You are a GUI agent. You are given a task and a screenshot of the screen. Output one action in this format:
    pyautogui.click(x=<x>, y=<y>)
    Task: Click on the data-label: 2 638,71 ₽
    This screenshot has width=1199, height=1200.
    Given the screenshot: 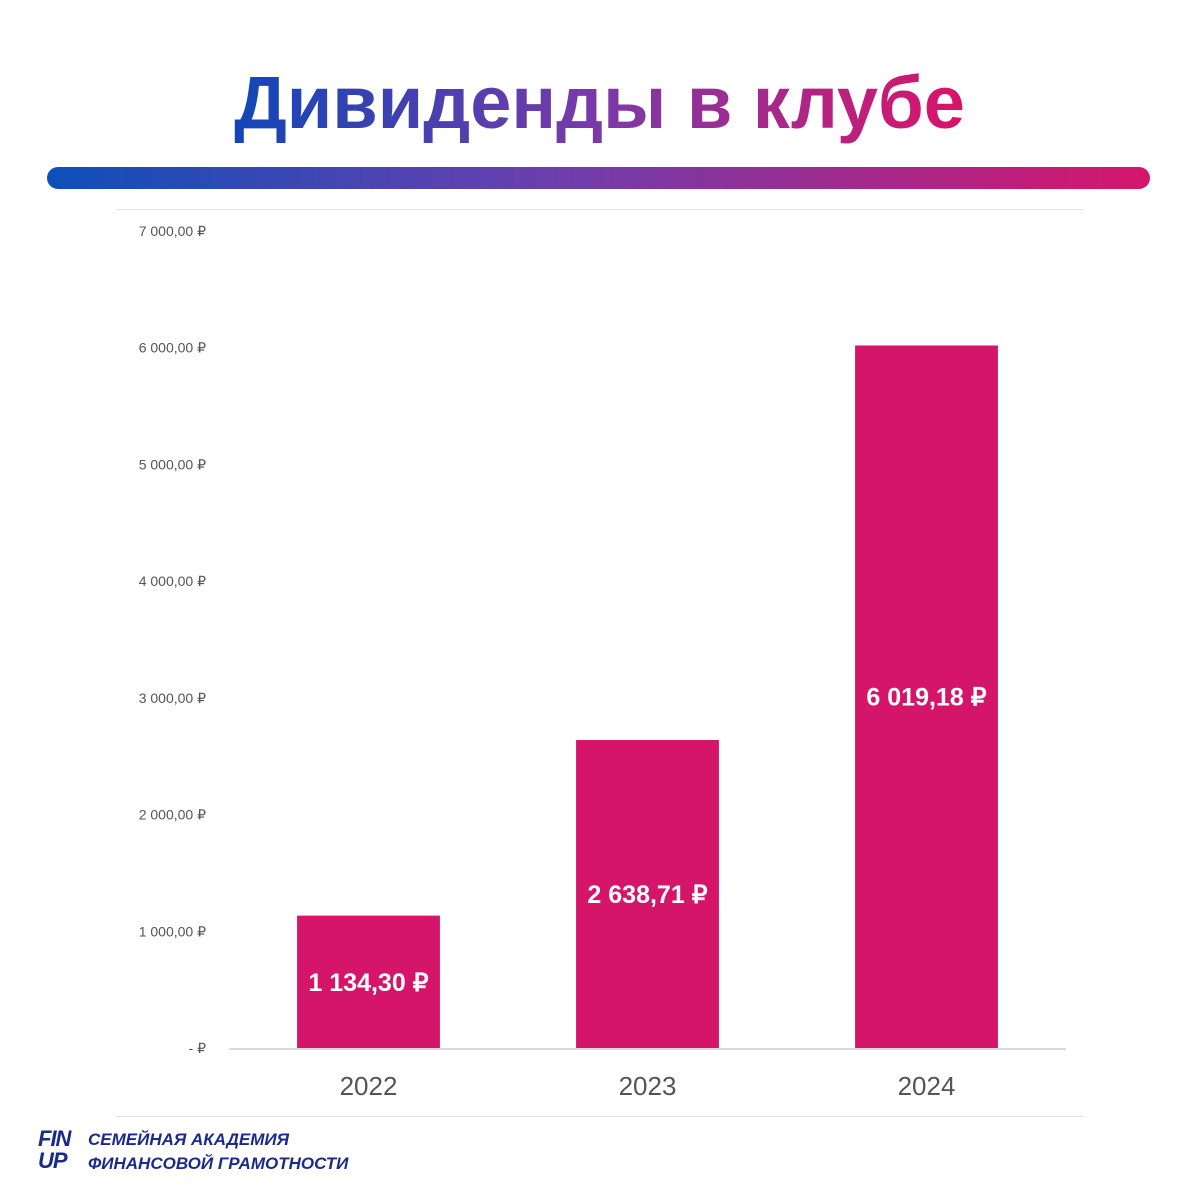 What is the action you would take?
    pyautogui.click(x=647, y=895)
    